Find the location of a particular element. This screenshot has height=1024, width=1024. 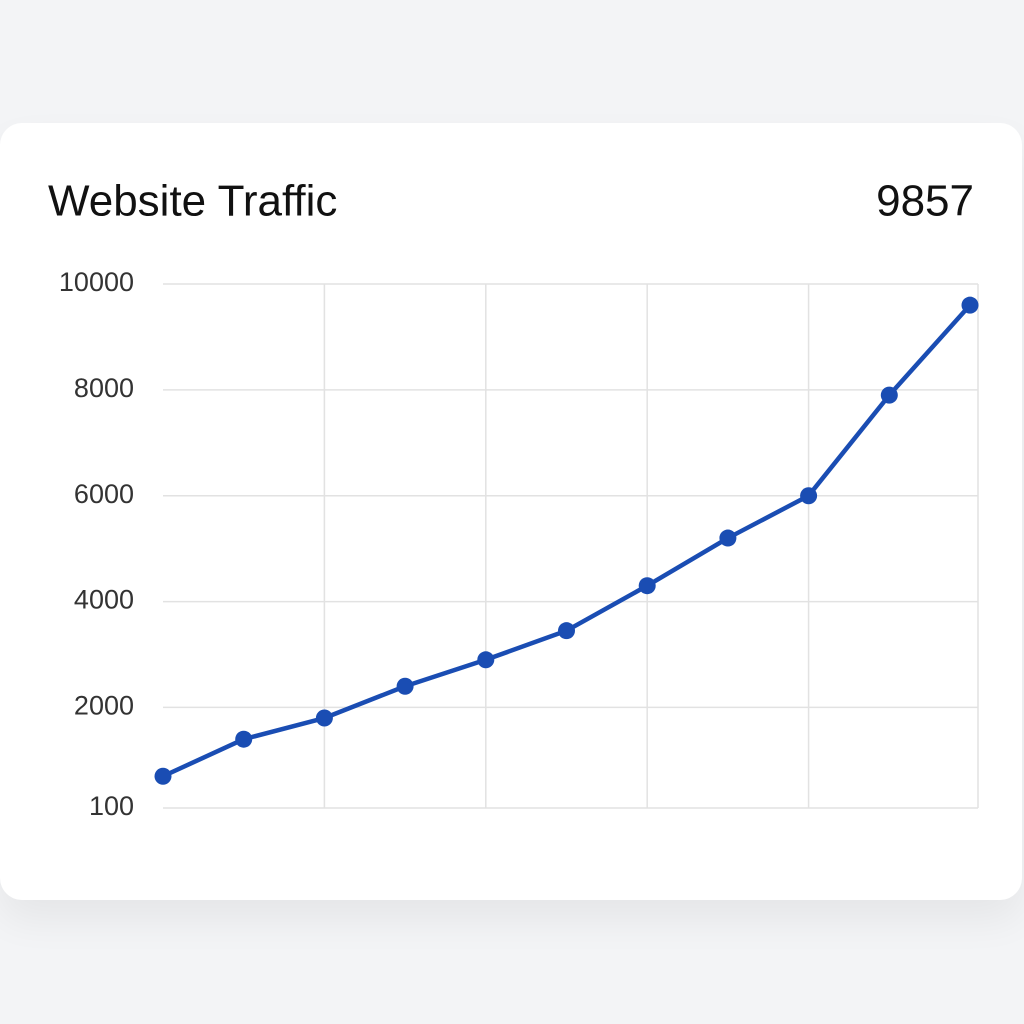

y-tick-label: 100 is located at coordinates (111, 806).